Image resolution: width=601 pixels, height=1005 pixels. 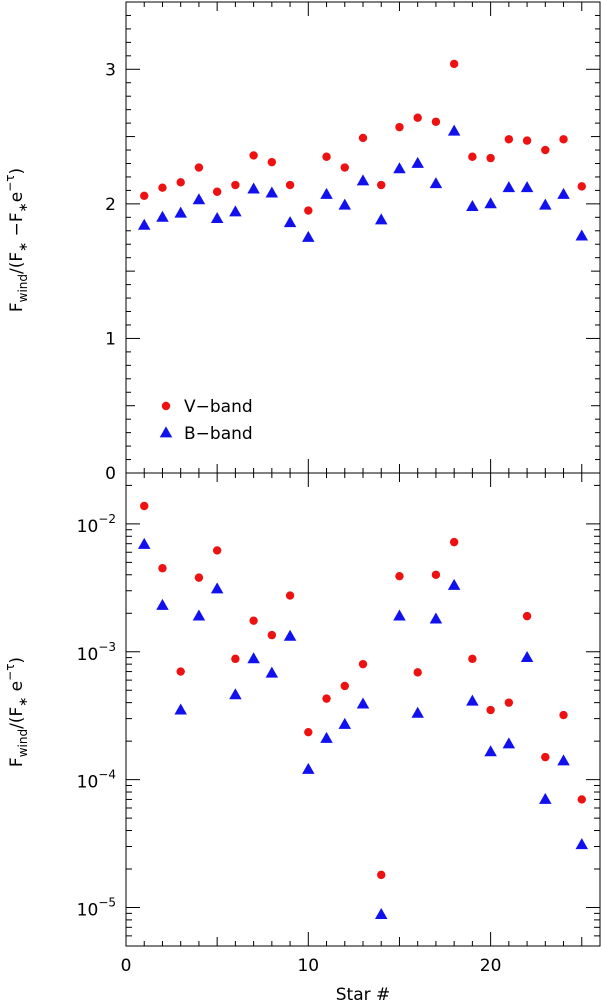 I want to click on x-tick-label: 10, so click(x=308, y=966).